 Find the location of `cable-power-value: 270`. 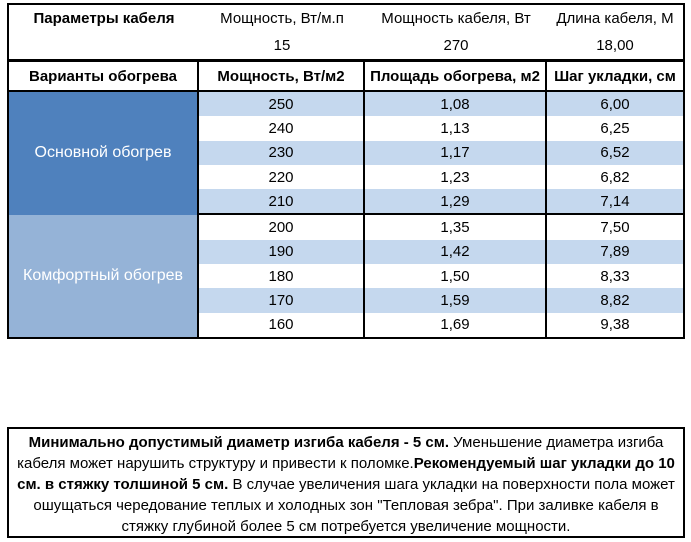

cable-power-value: 270 is located at coordinates (456, 45).